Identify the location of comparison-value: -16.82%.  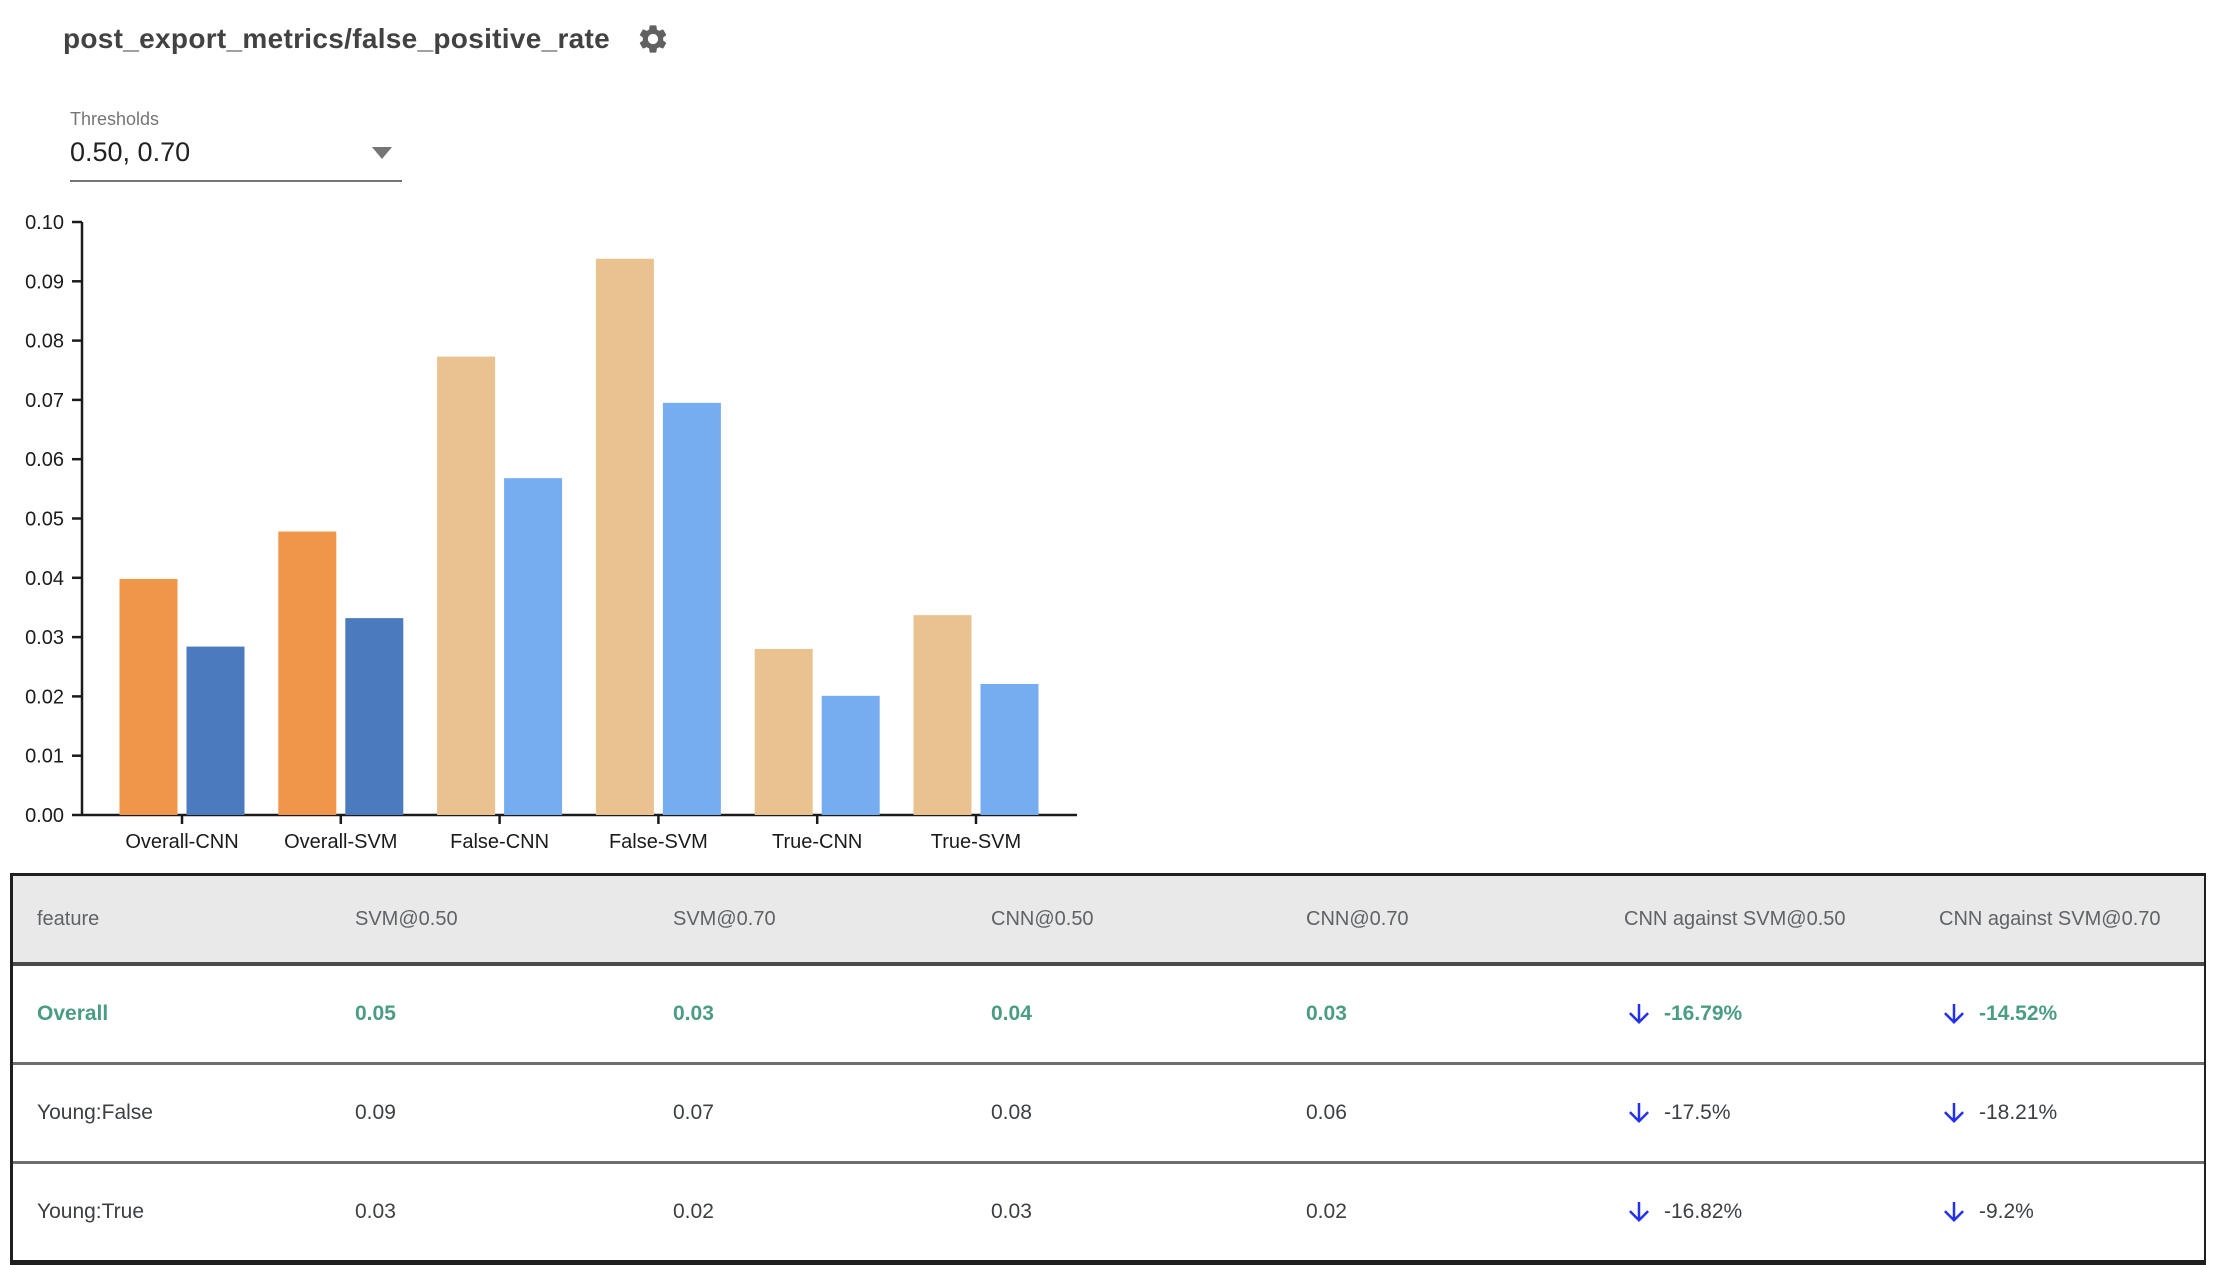
(1703, 1211).